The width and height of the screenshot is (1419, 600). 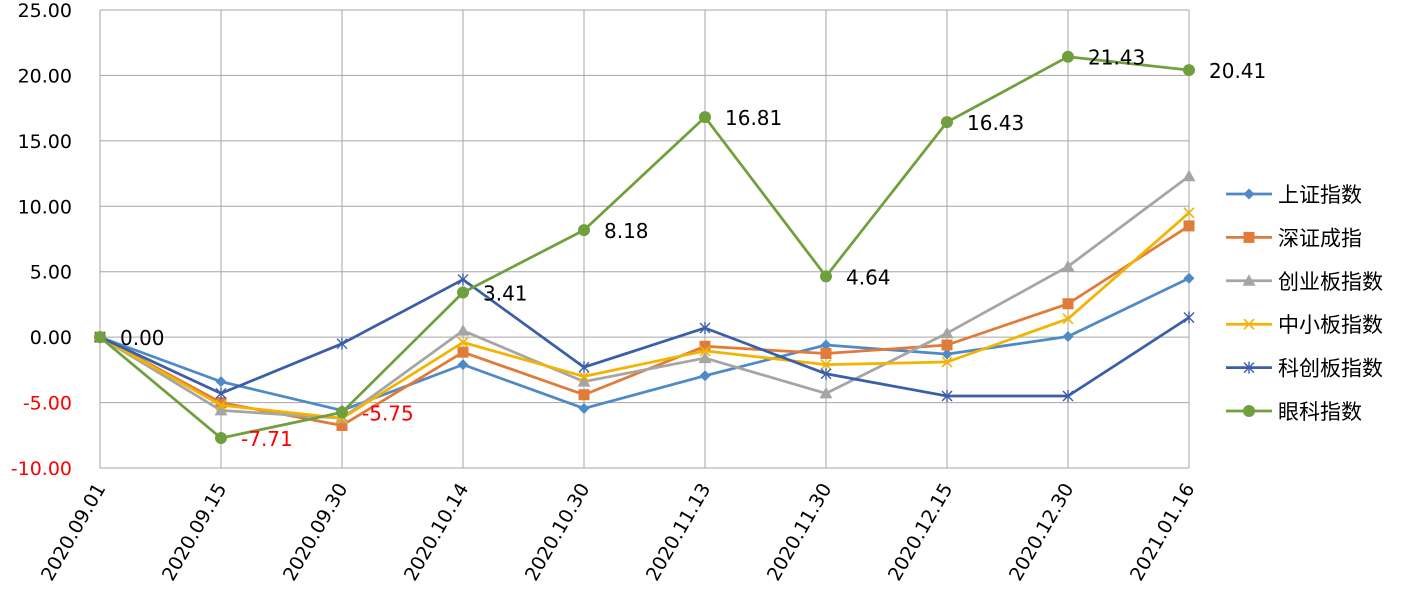 I want to click on x-tick-label: 2020.10.14, so click(x=436, y=532).